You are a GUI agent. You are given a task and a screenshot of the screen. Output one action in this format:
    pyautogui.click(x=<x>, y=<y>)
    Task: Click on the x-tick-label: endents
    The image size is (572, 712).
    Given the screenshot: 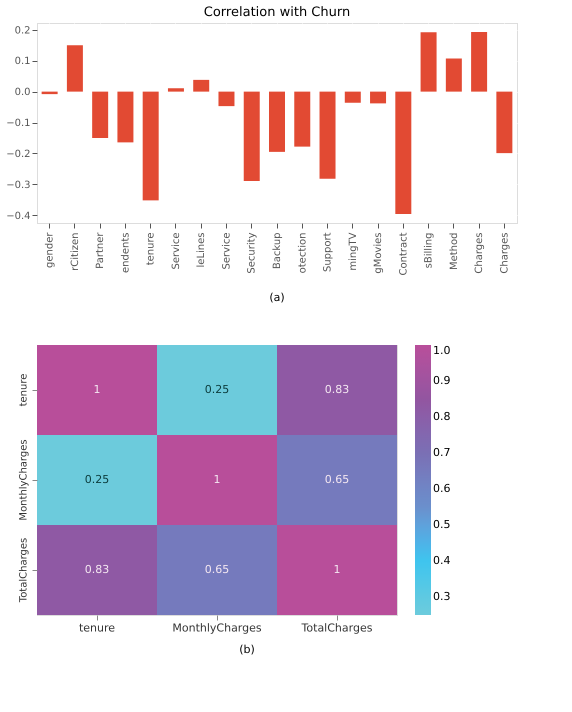 What is the action you would take?
    pyautogui.click(x=126, y=252)
    